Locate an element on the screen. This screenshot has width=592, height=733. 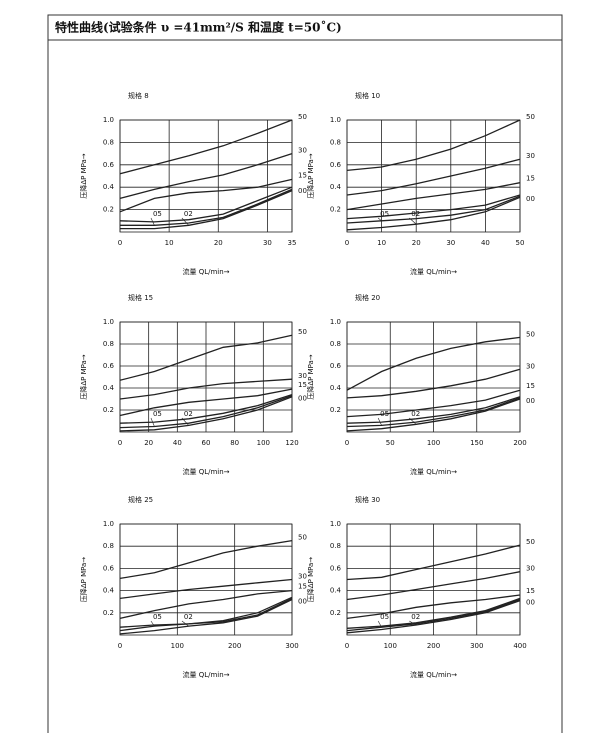
x-tick-label: 10 is located at coordinates (381, 243).